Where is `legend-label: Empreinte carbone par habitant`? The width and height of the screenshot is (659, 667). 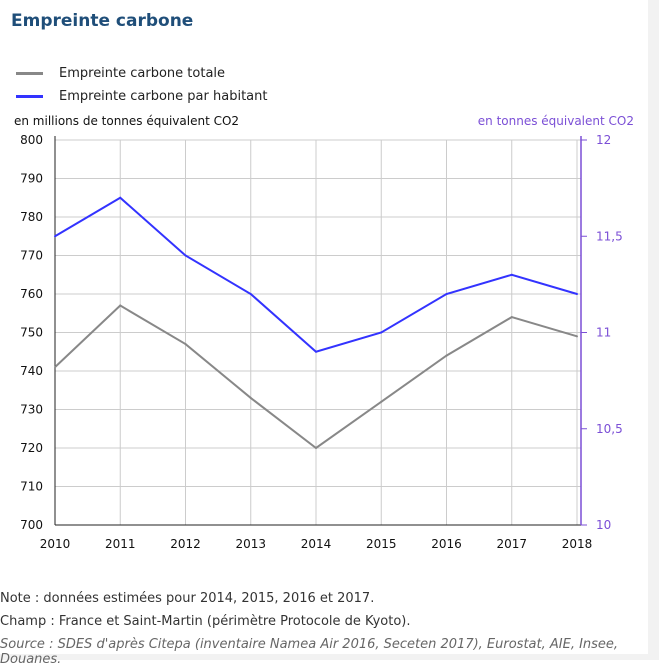
legend-label: Empreinte carbone par habitant is located at coordinates (163, 96).